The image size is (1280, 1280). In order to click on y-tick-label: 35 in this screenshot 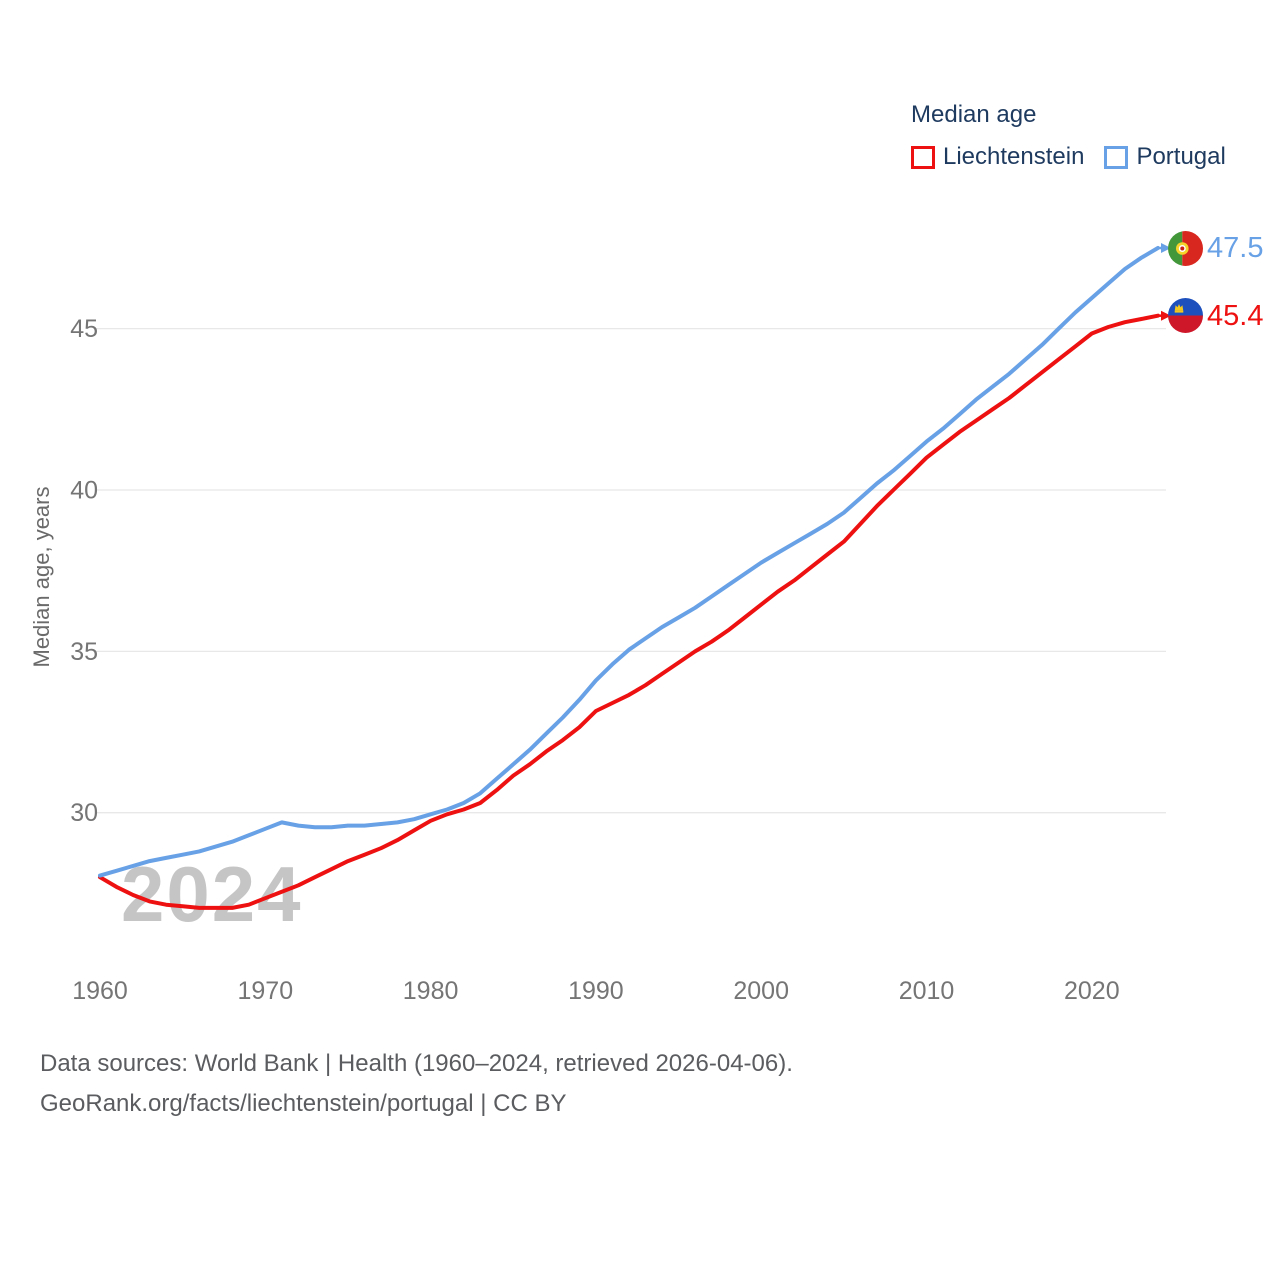, I will do `click(84, 652)`.